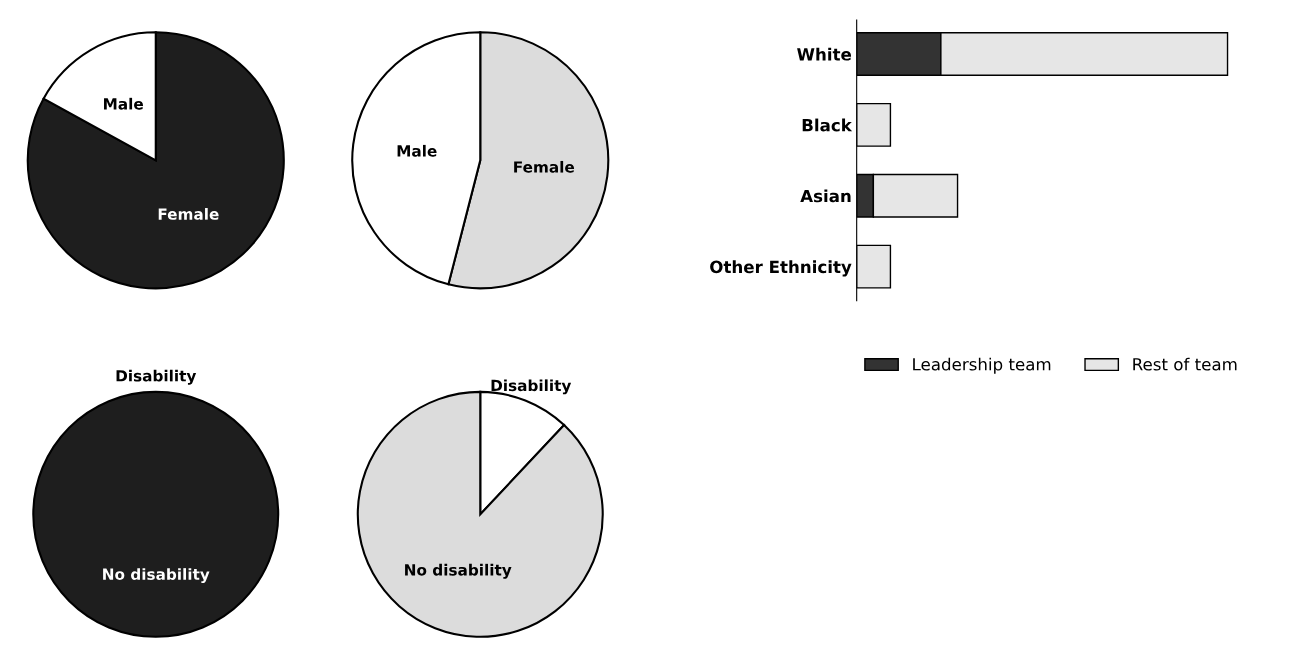 The height and width of the screenshot is (668, 1298). What do you see at coordinates (156, 377) in the screenshot?
I see `category-label: Disability` at bounding box center [156, 377].